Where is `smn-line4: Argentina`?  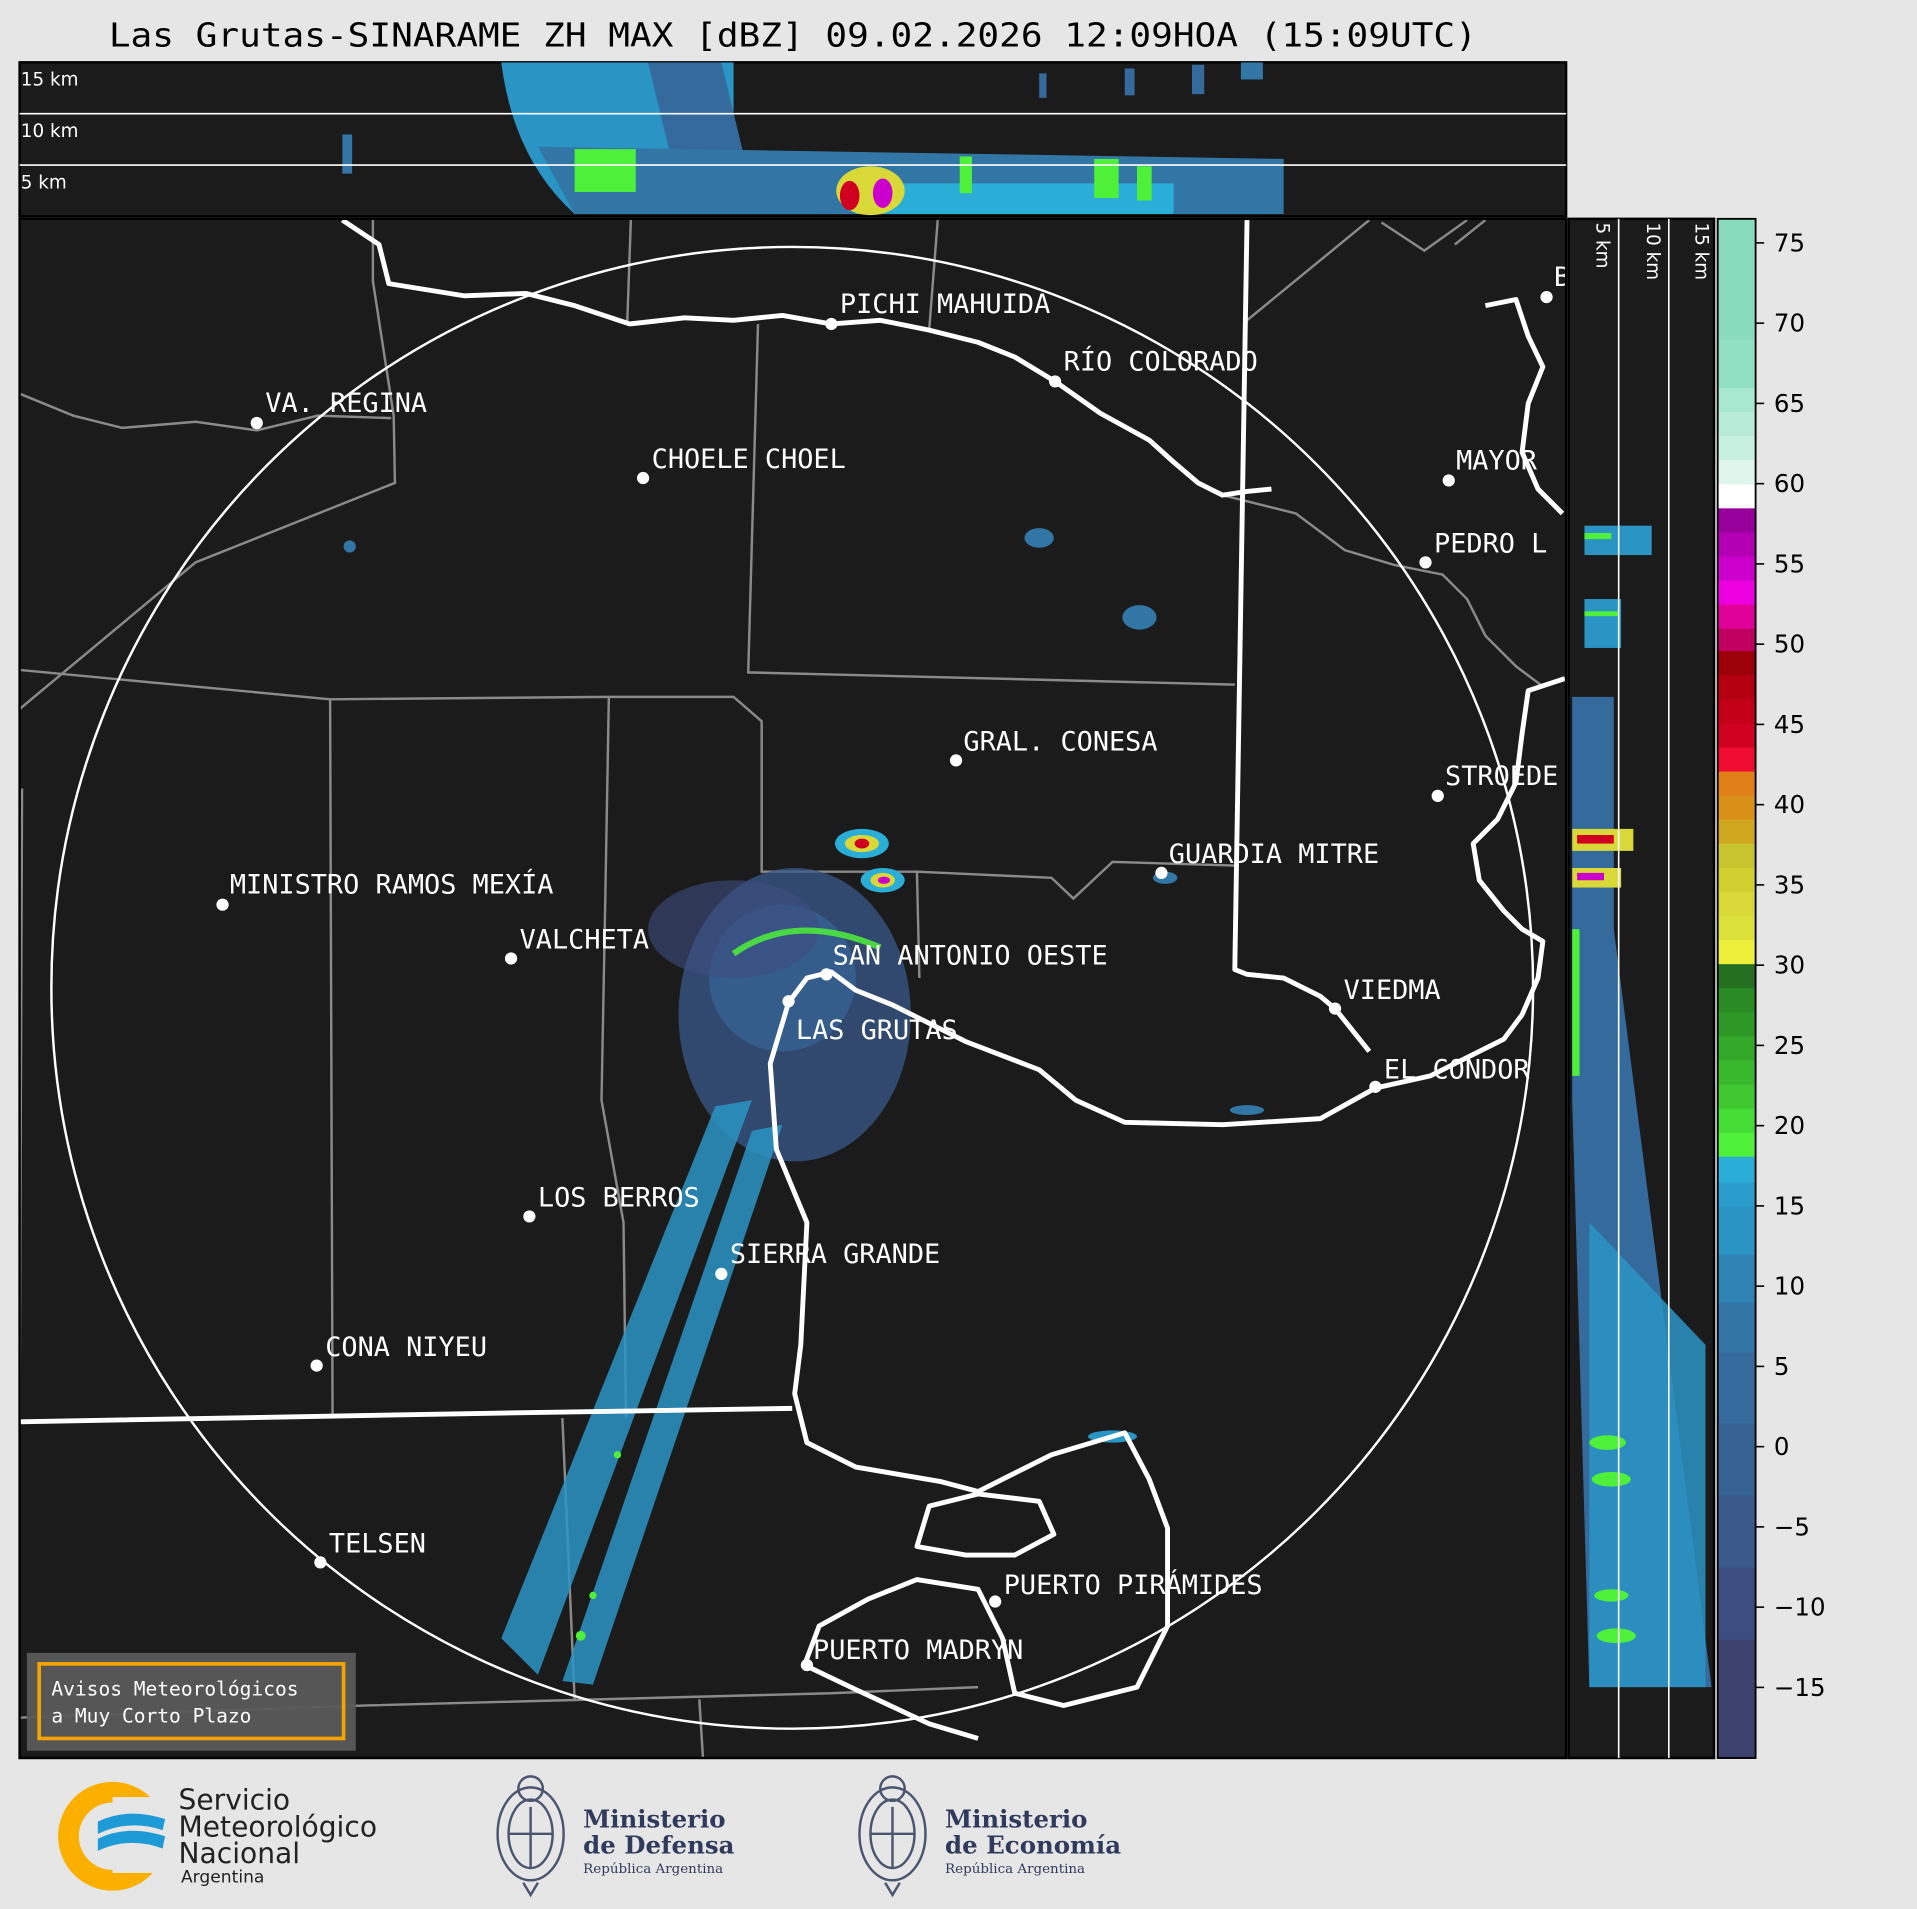
smn-line4: Argentina is located at coordinates (222, 1878).